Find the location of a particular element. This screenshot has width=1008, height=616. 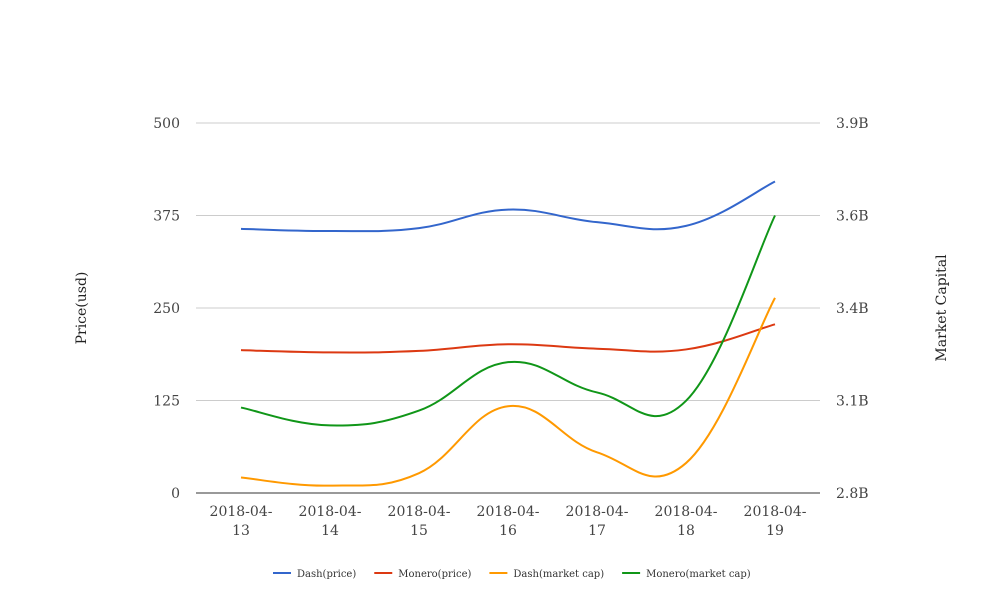

legend-item: Monero(market cap) is located at coordinates (686, 574).